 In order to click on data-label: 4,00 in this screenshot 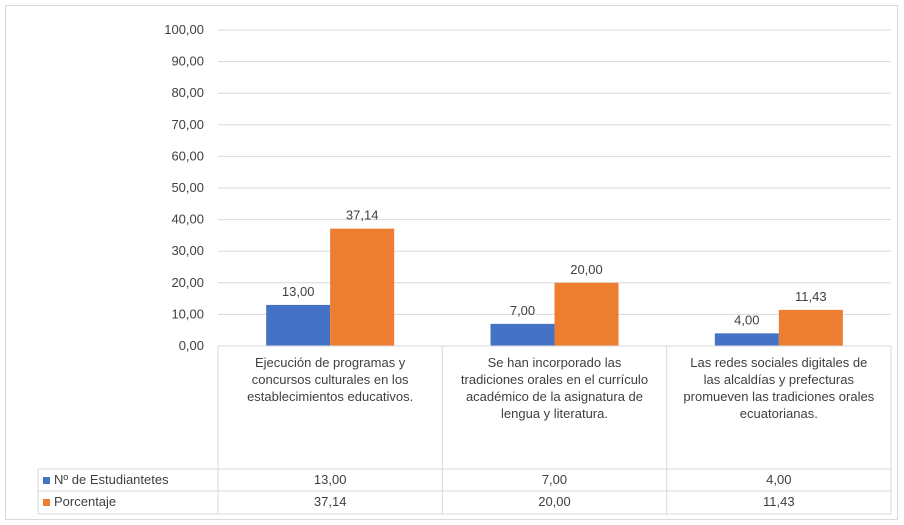, I will do `click(746, 319)`.